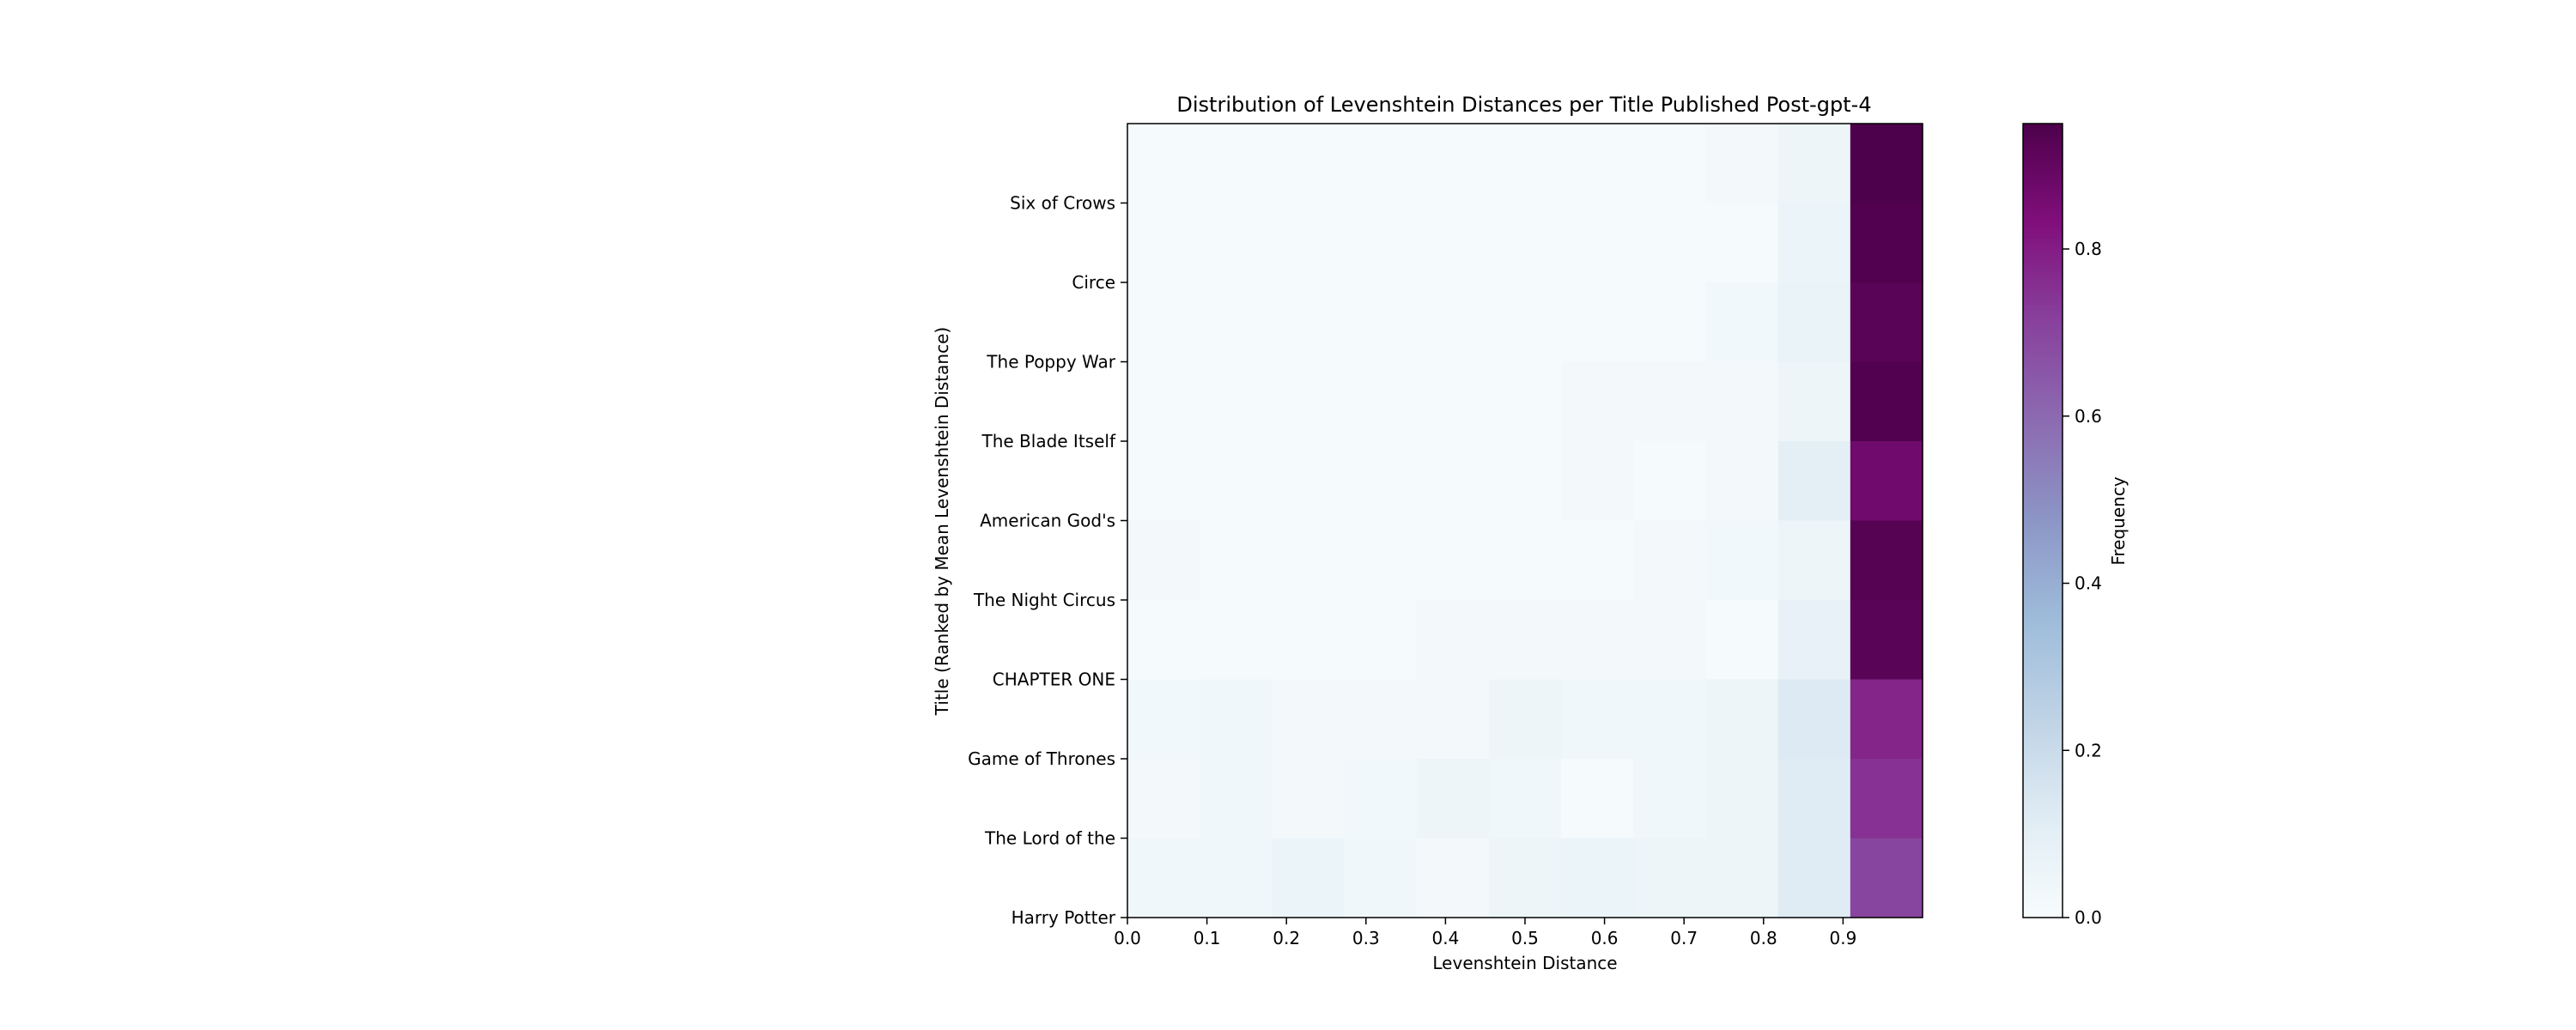  What do you see at coordinates (1485, 933) in the screenshot?
I see `x-axis: 0.0 0.1 0.2 0.3 0.4 0.5 0.6 0.7 0.8 0.9` at bounding box center [1485, 933].